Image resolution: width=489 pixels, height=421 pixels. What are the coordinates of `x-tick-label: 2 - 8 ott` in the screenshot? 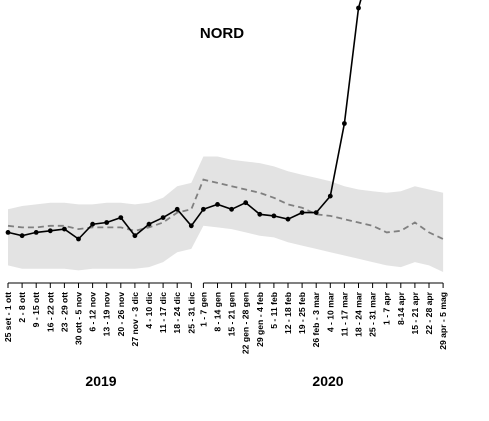 It's located at (22, 307).